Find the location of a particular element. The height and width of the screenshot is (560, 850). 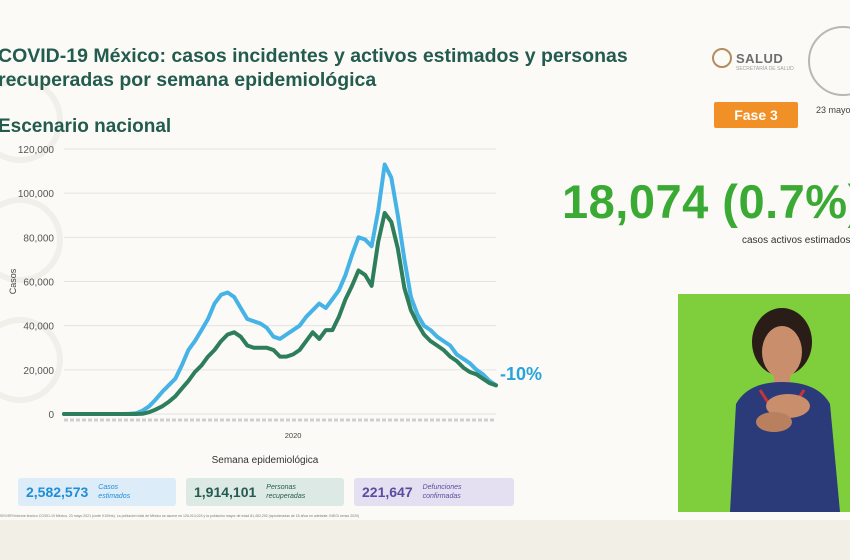

y-tick-label: 120,000 is located at coordinates (36, 150).